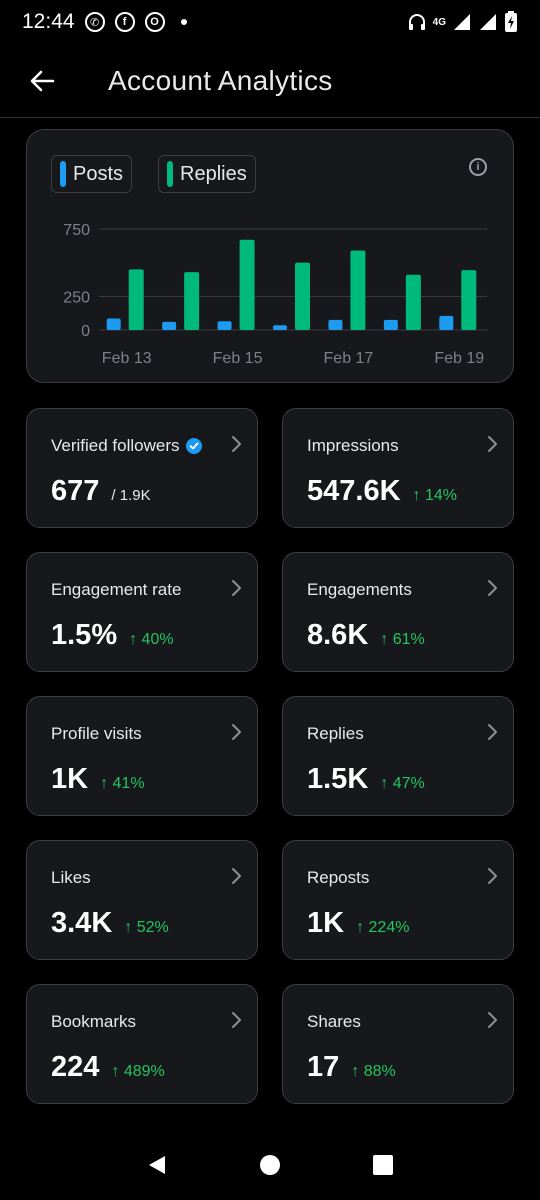 This screenshot has height=1200, width=540. I want to click on opera-icon: O, so click(154, 22).